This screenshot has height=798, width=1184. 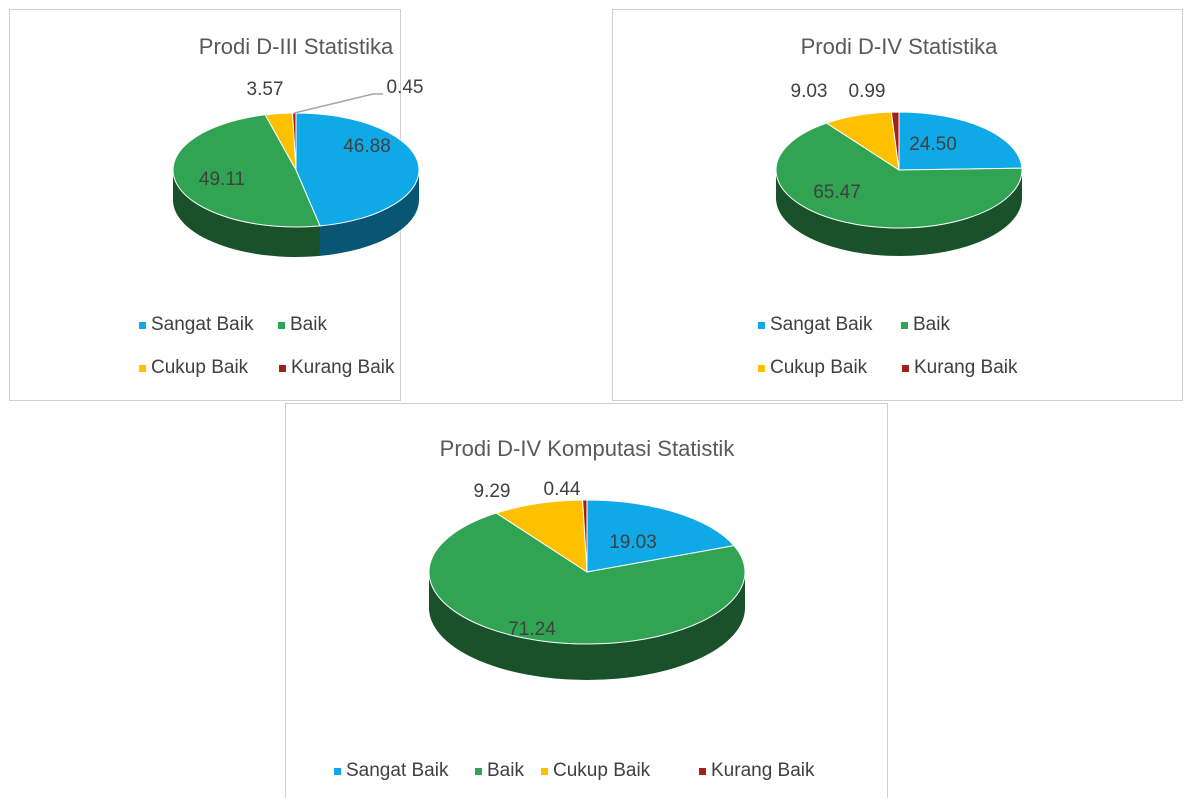 What do you see at coordinates (222, 179) in the screenshot?
I see `data-label: 49.11` at bounding box center [222, 179].